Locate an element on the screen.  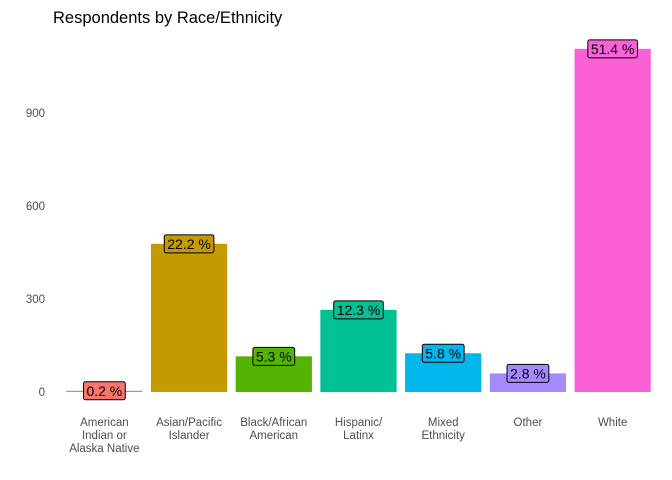
x-tick-label: White is located at coordinates (612, 423).